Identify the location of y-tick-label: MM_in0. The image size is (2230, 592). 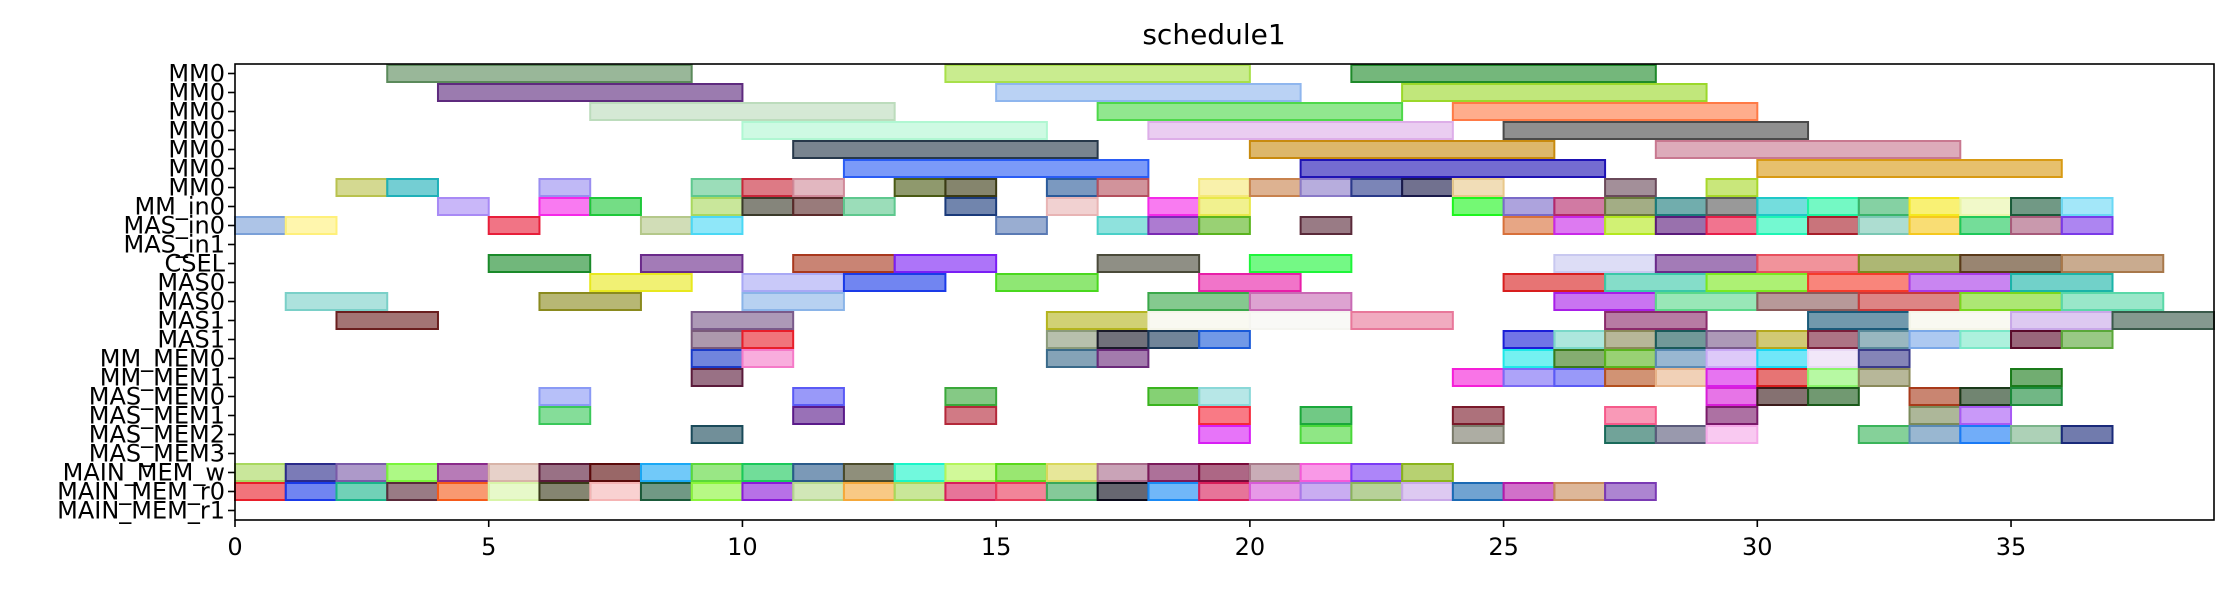
(179, 207).